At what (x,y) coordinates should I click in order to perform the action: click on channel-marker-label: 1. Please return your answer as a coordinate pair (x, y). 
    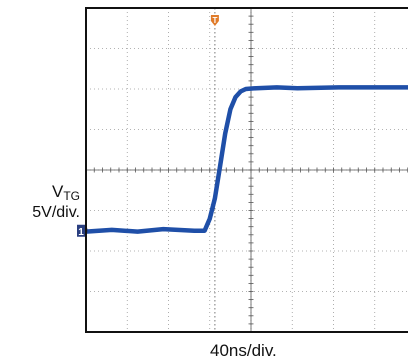
    Looking at the image, I should click on (81, 232).